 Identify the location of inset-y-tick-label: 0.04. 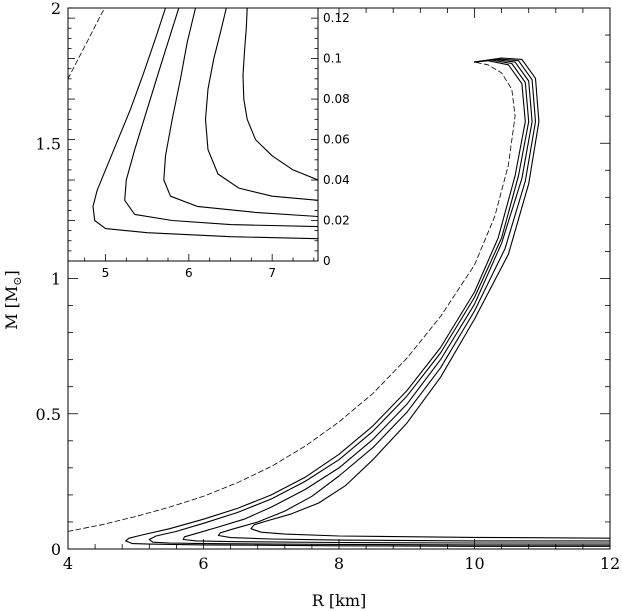
(336, 180).